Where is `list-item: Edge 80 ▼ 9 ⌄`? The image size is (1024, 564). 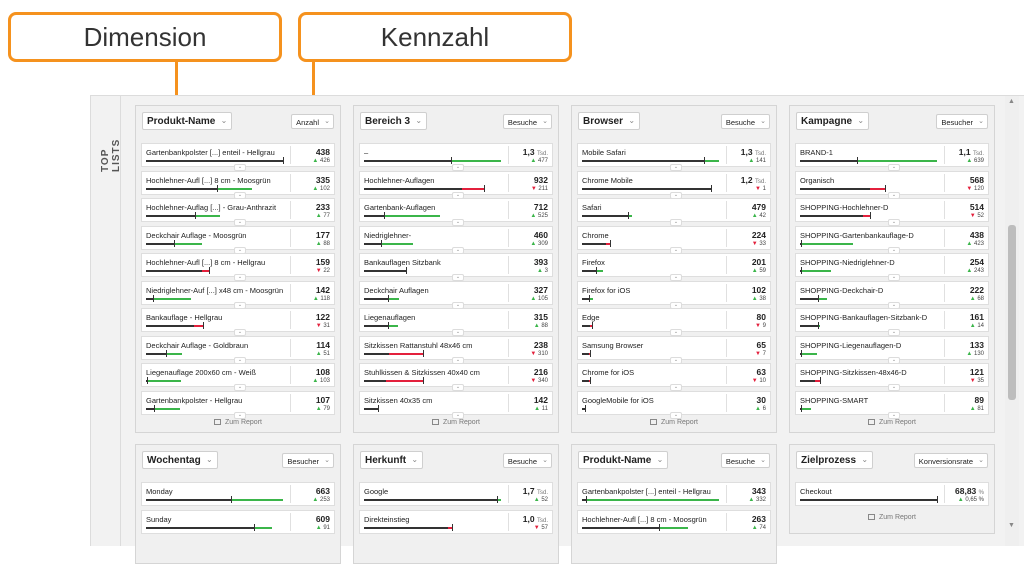
list-item: Edge 80 ▼ 9 ⌄ is located at coordinates (674, 322).